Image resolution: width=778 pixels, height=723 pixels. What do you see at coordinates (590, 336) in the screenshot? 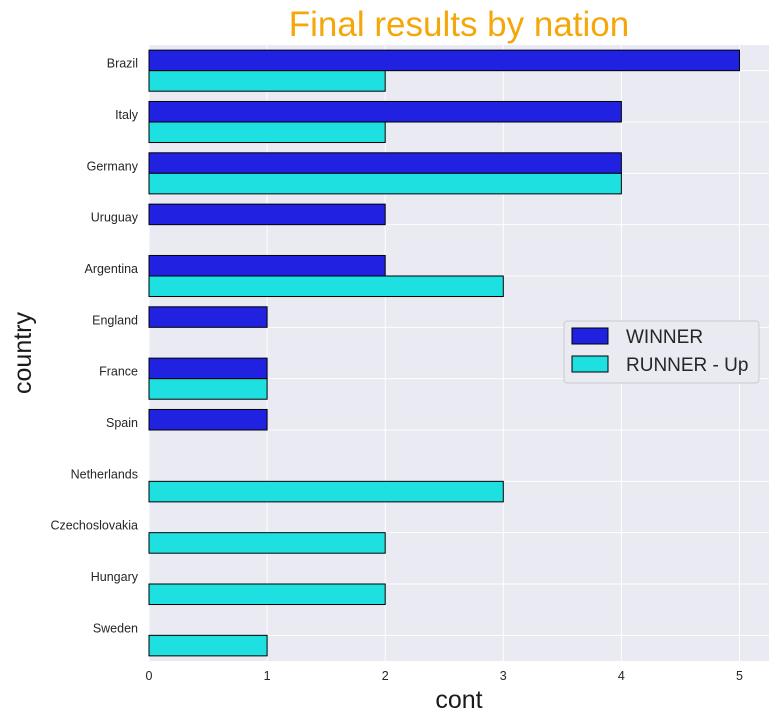
I see `legend-swatch-winner` at bounding box center [590, 336].